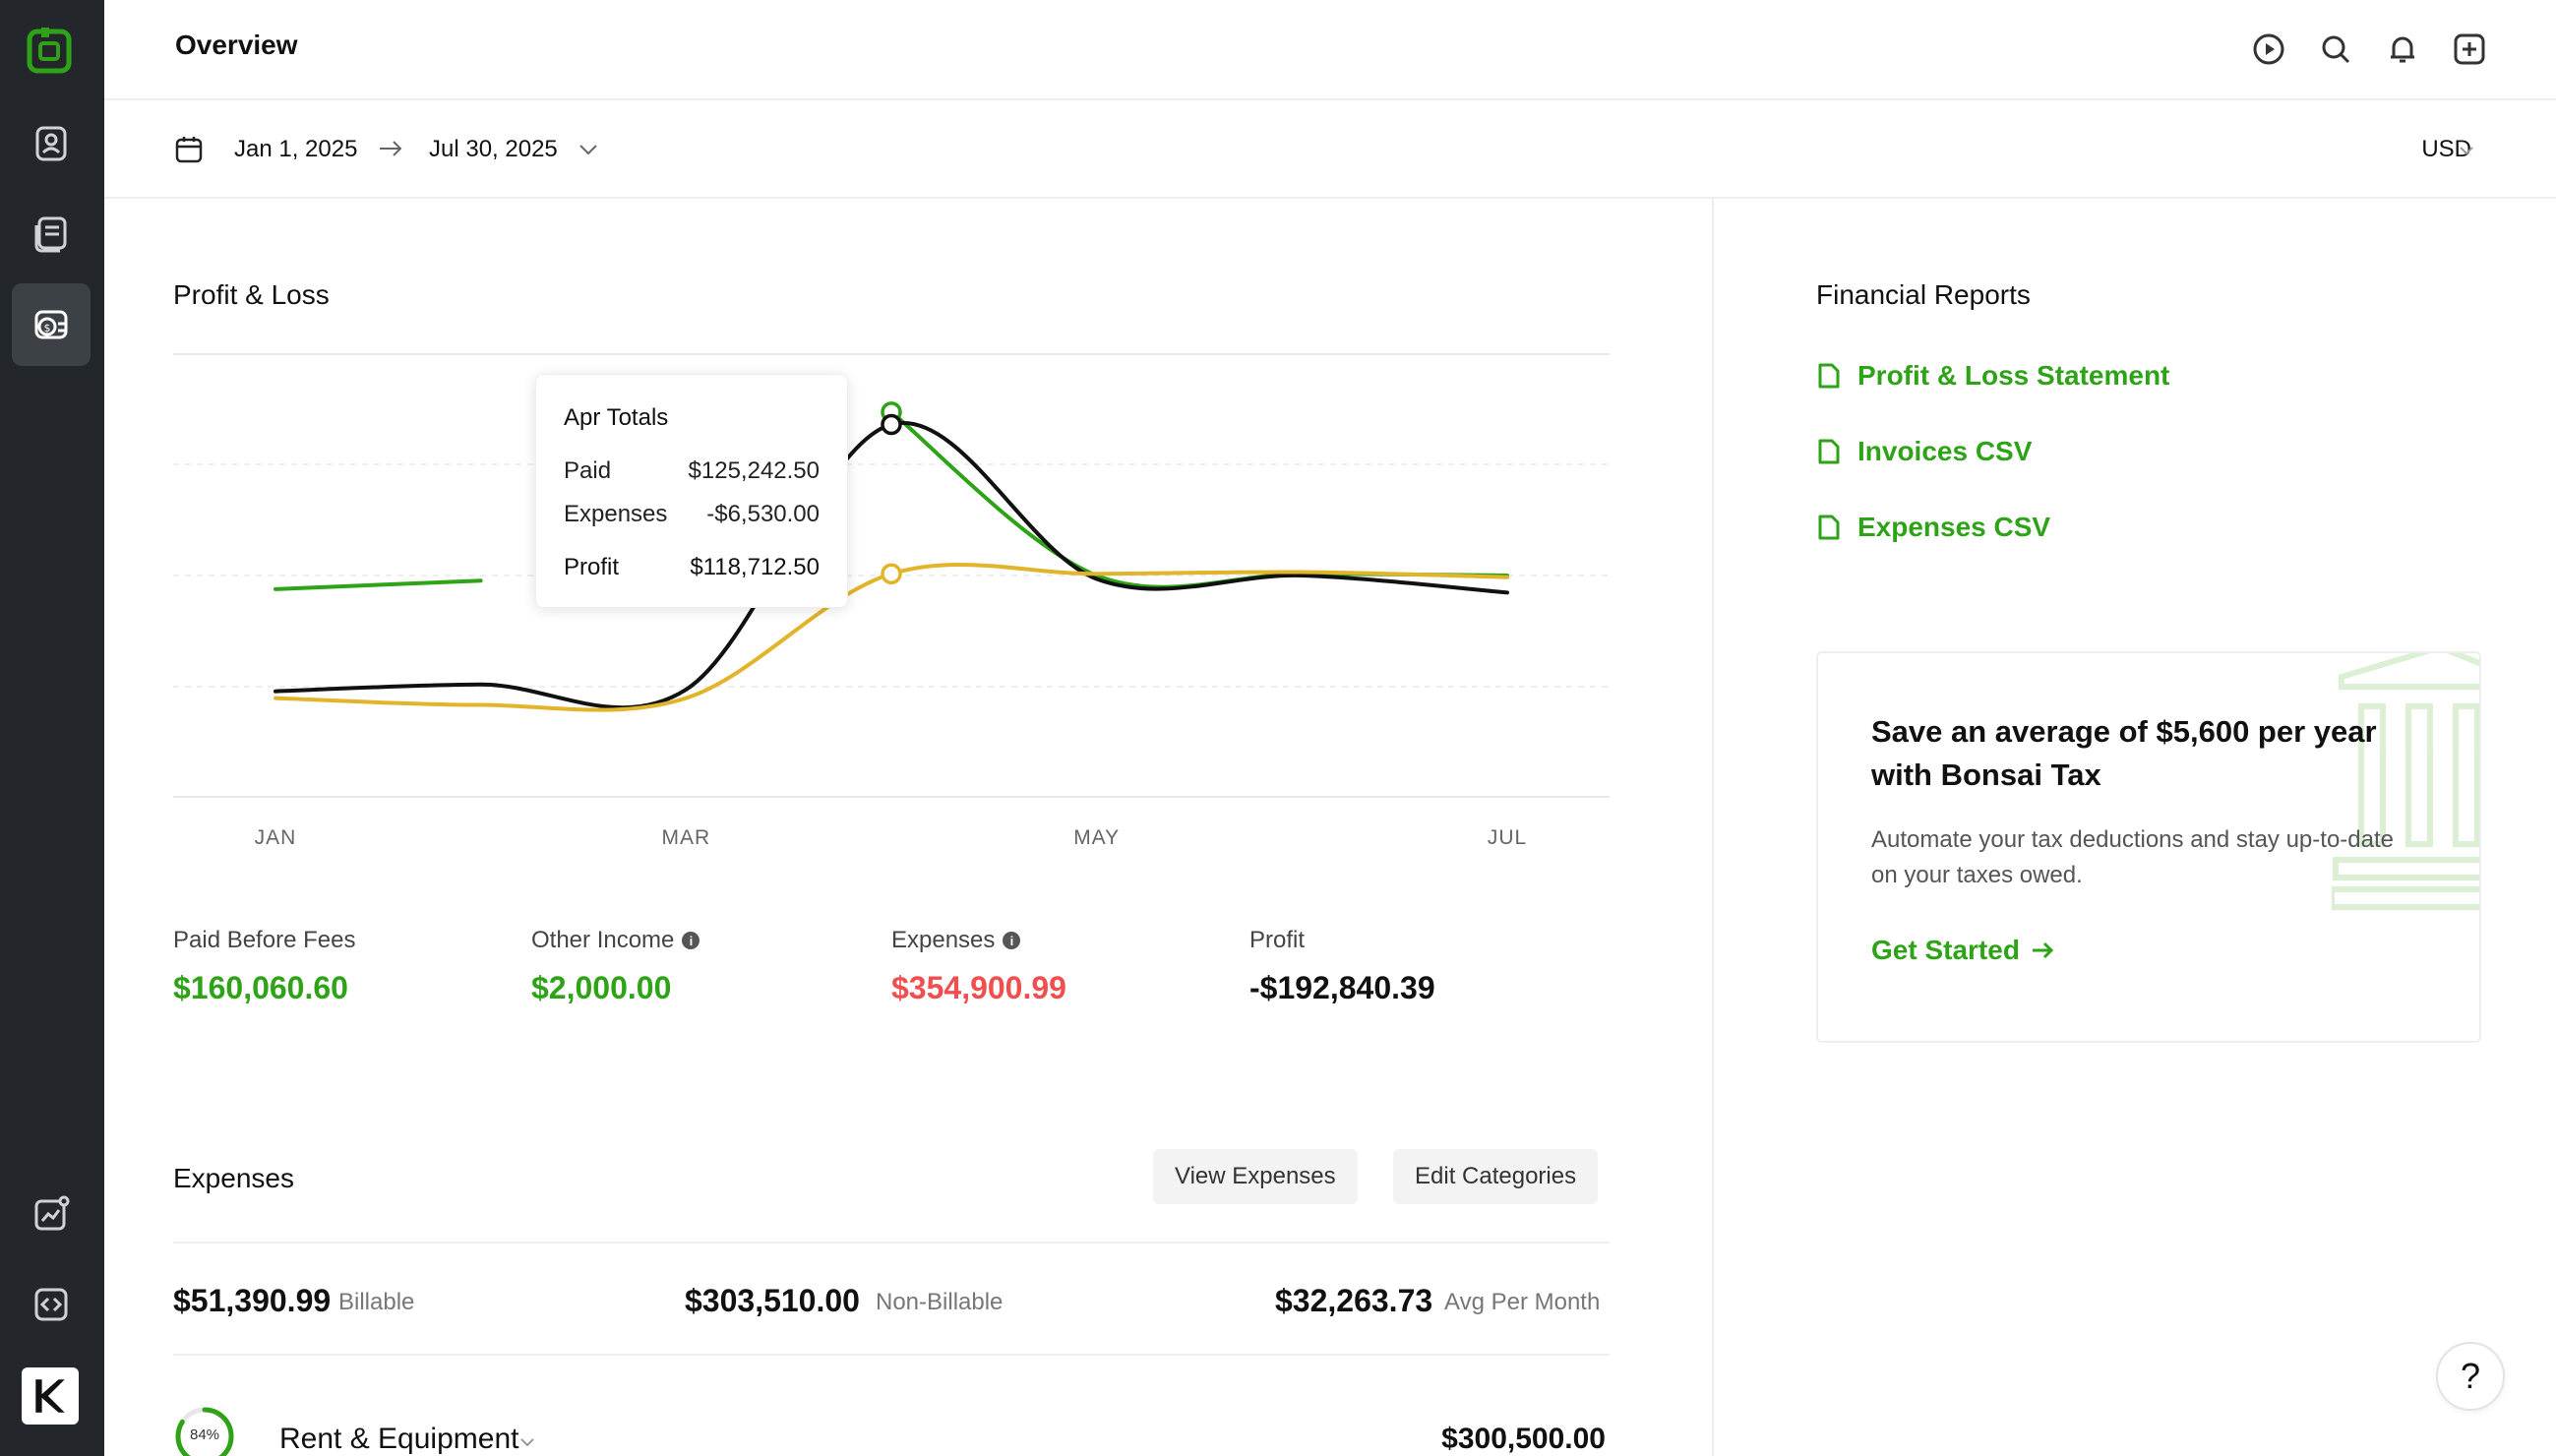 The width and height of the screenshot is (2556, 1456). Describe the element at coordinates (1522, 1302) in the screenshot. I see `avg-label: Avg Per Month` at that location.